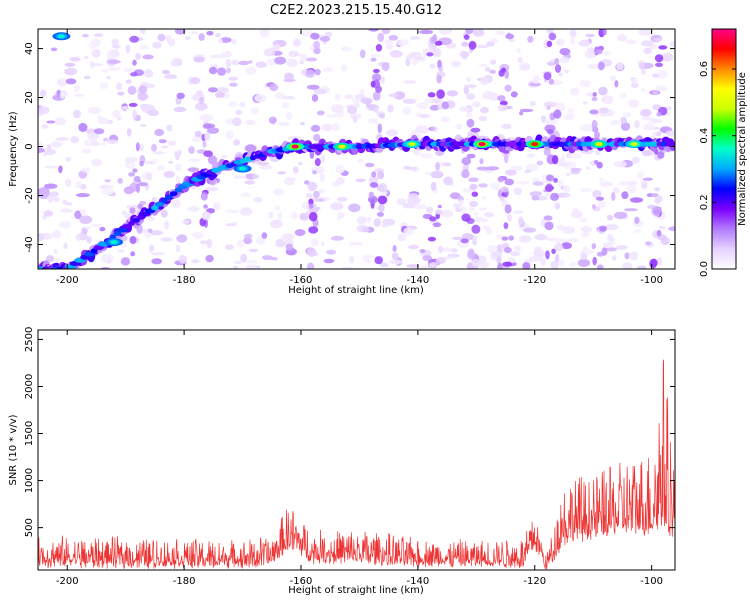  Describe the element at coordinates (61, 36) in the screenshot. I see `heatmap-peak` at that location.